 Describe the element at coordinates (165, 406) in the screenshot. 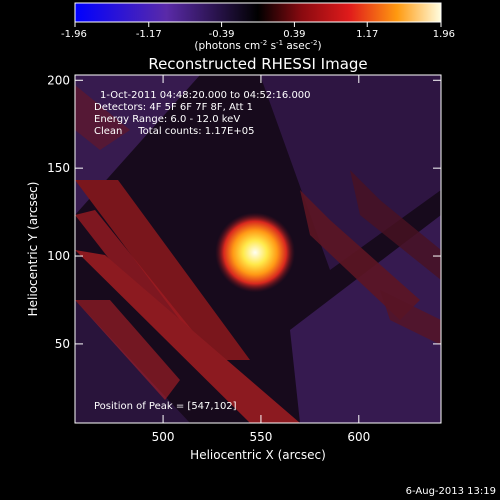

I see `peak-position: Position of Peak = [547,102]` at that location.